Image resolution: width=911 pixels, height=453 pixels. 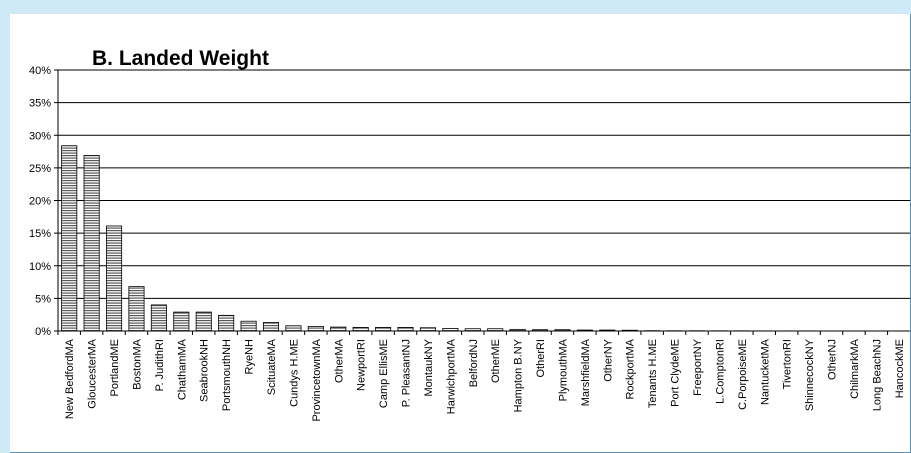 What do you see at coordinates (93, 373) in the screenshot?
I see `x-category-label: GloucesterMA` at bounding box center [93, 373].